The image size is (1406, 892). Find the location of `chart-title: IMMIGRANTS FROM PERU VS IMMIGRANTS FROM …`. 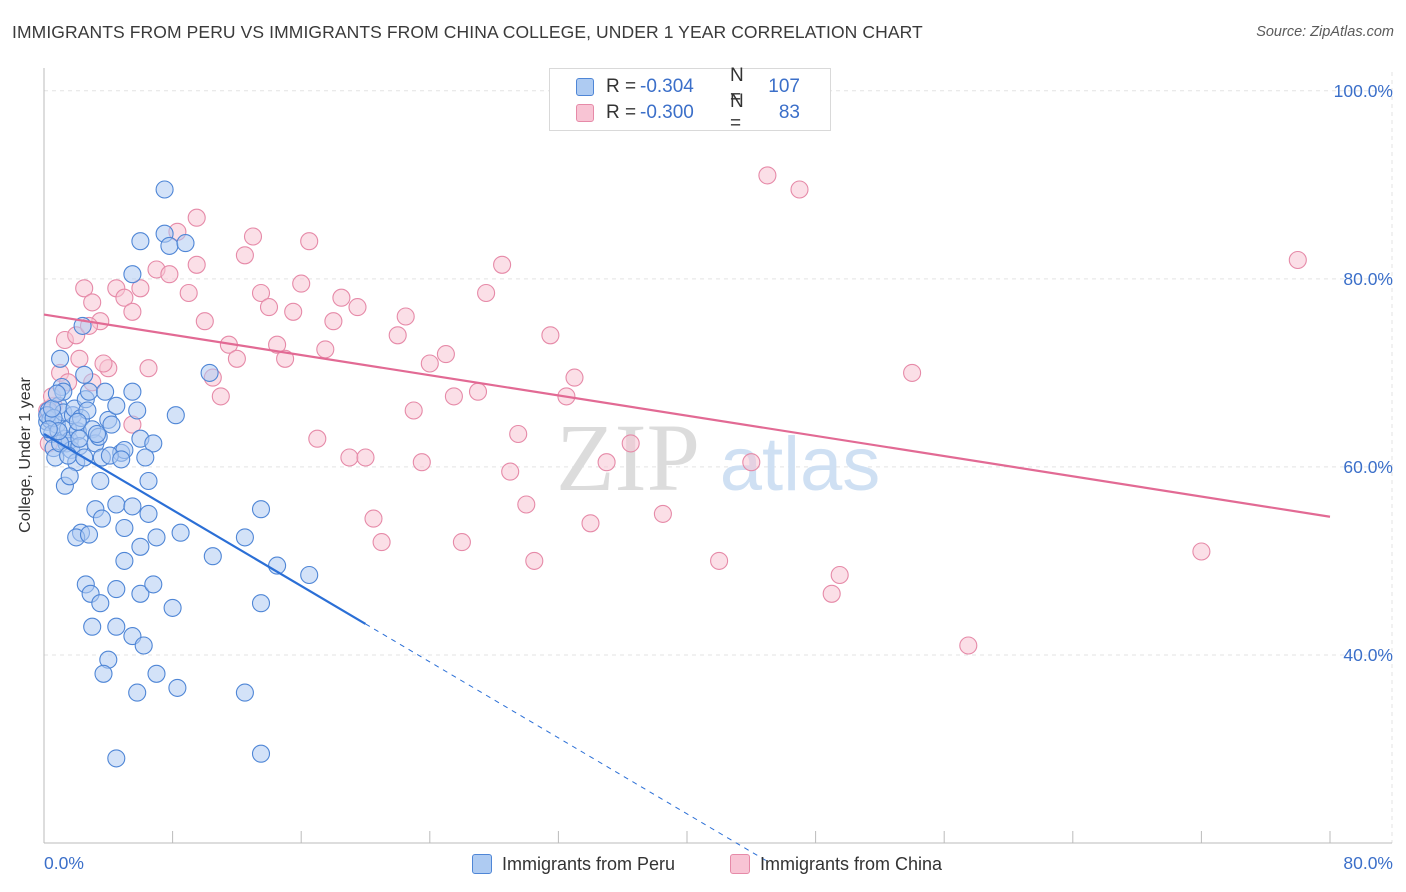

chart-title: IMMIGRANTS FROM PERU VS IMMIGRANTS FROM … is located at coordinates (467, 32).